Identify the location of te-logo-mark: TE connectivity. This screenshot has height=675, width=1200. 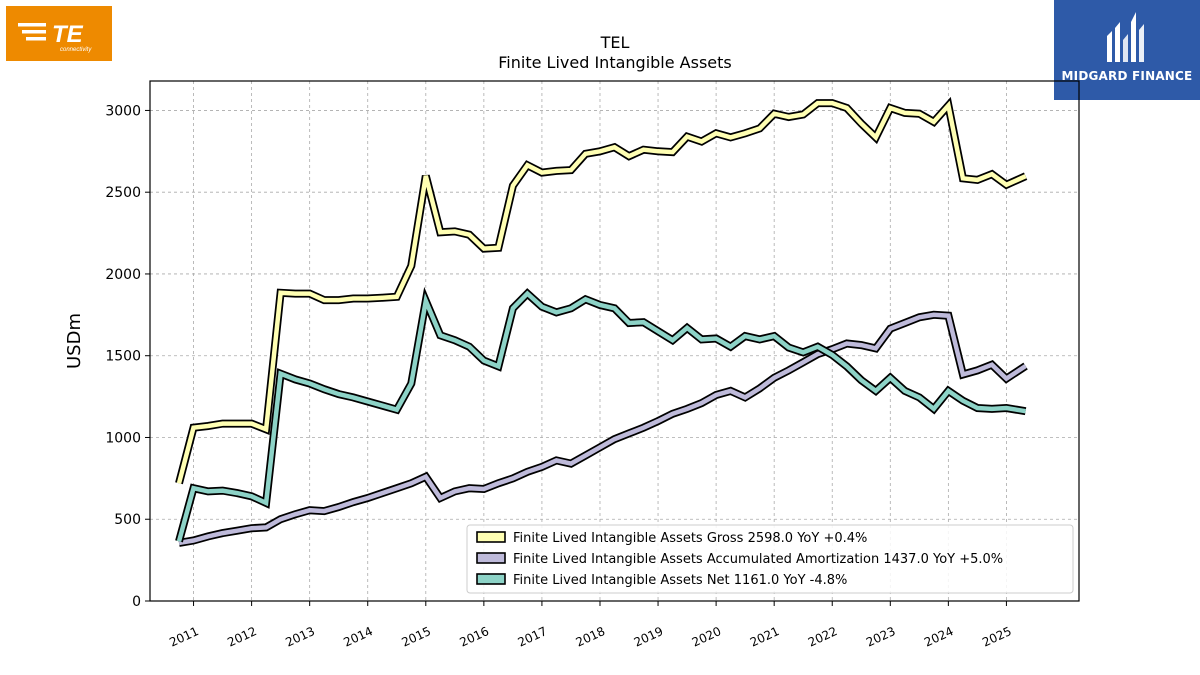
(55, 37).